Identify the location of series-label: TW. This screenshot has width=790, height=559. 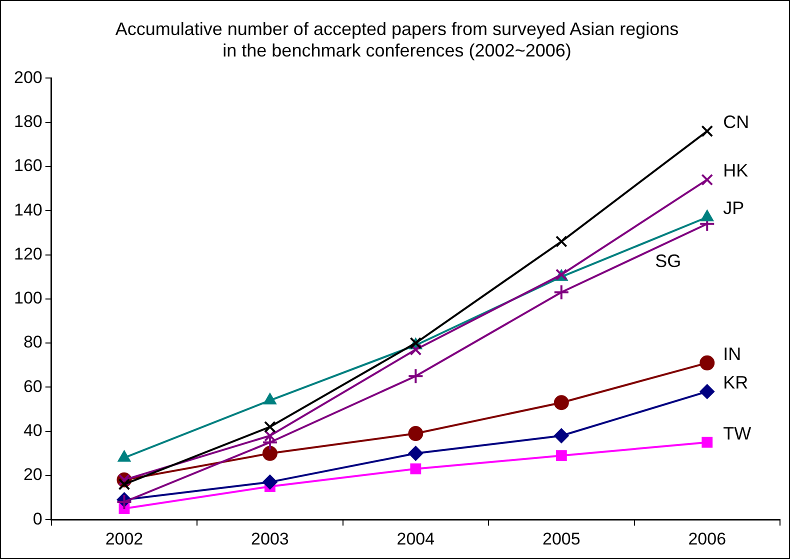
(737, 433).